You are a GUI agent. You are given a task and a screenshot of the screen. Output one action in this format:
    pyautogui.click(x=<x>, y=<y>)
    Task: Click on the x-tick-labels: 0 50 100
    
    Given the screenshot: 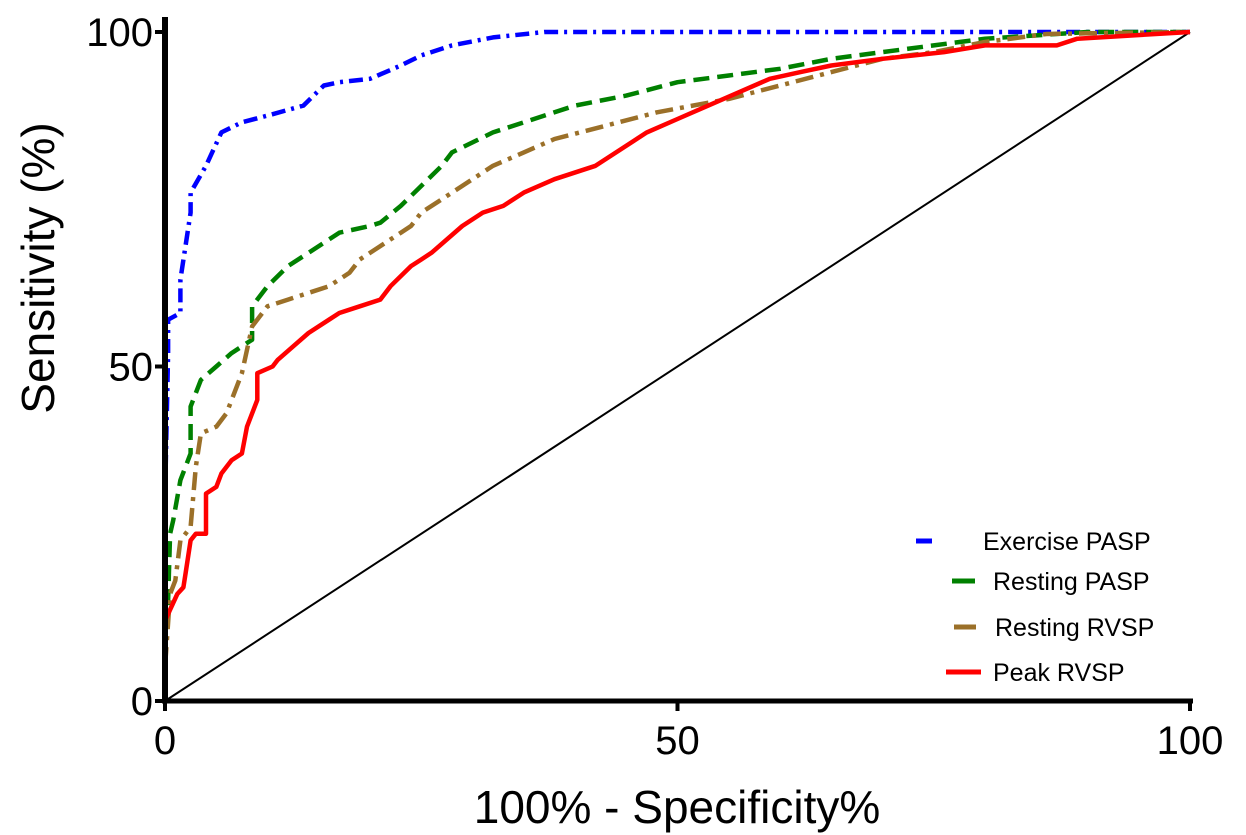 What is the action you would take?
    pyautogui.click(x=689, y=732)
    